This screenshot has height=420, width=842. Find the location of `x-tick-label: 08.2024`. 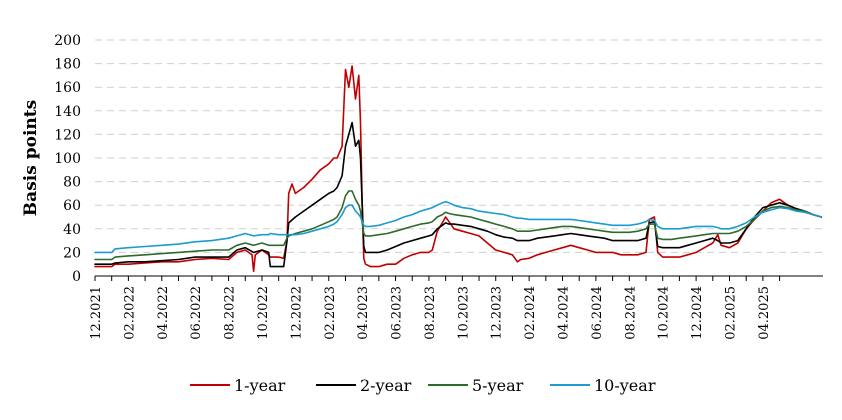

x-tick-label: 08.2024 is located at coordinates (630, 313).